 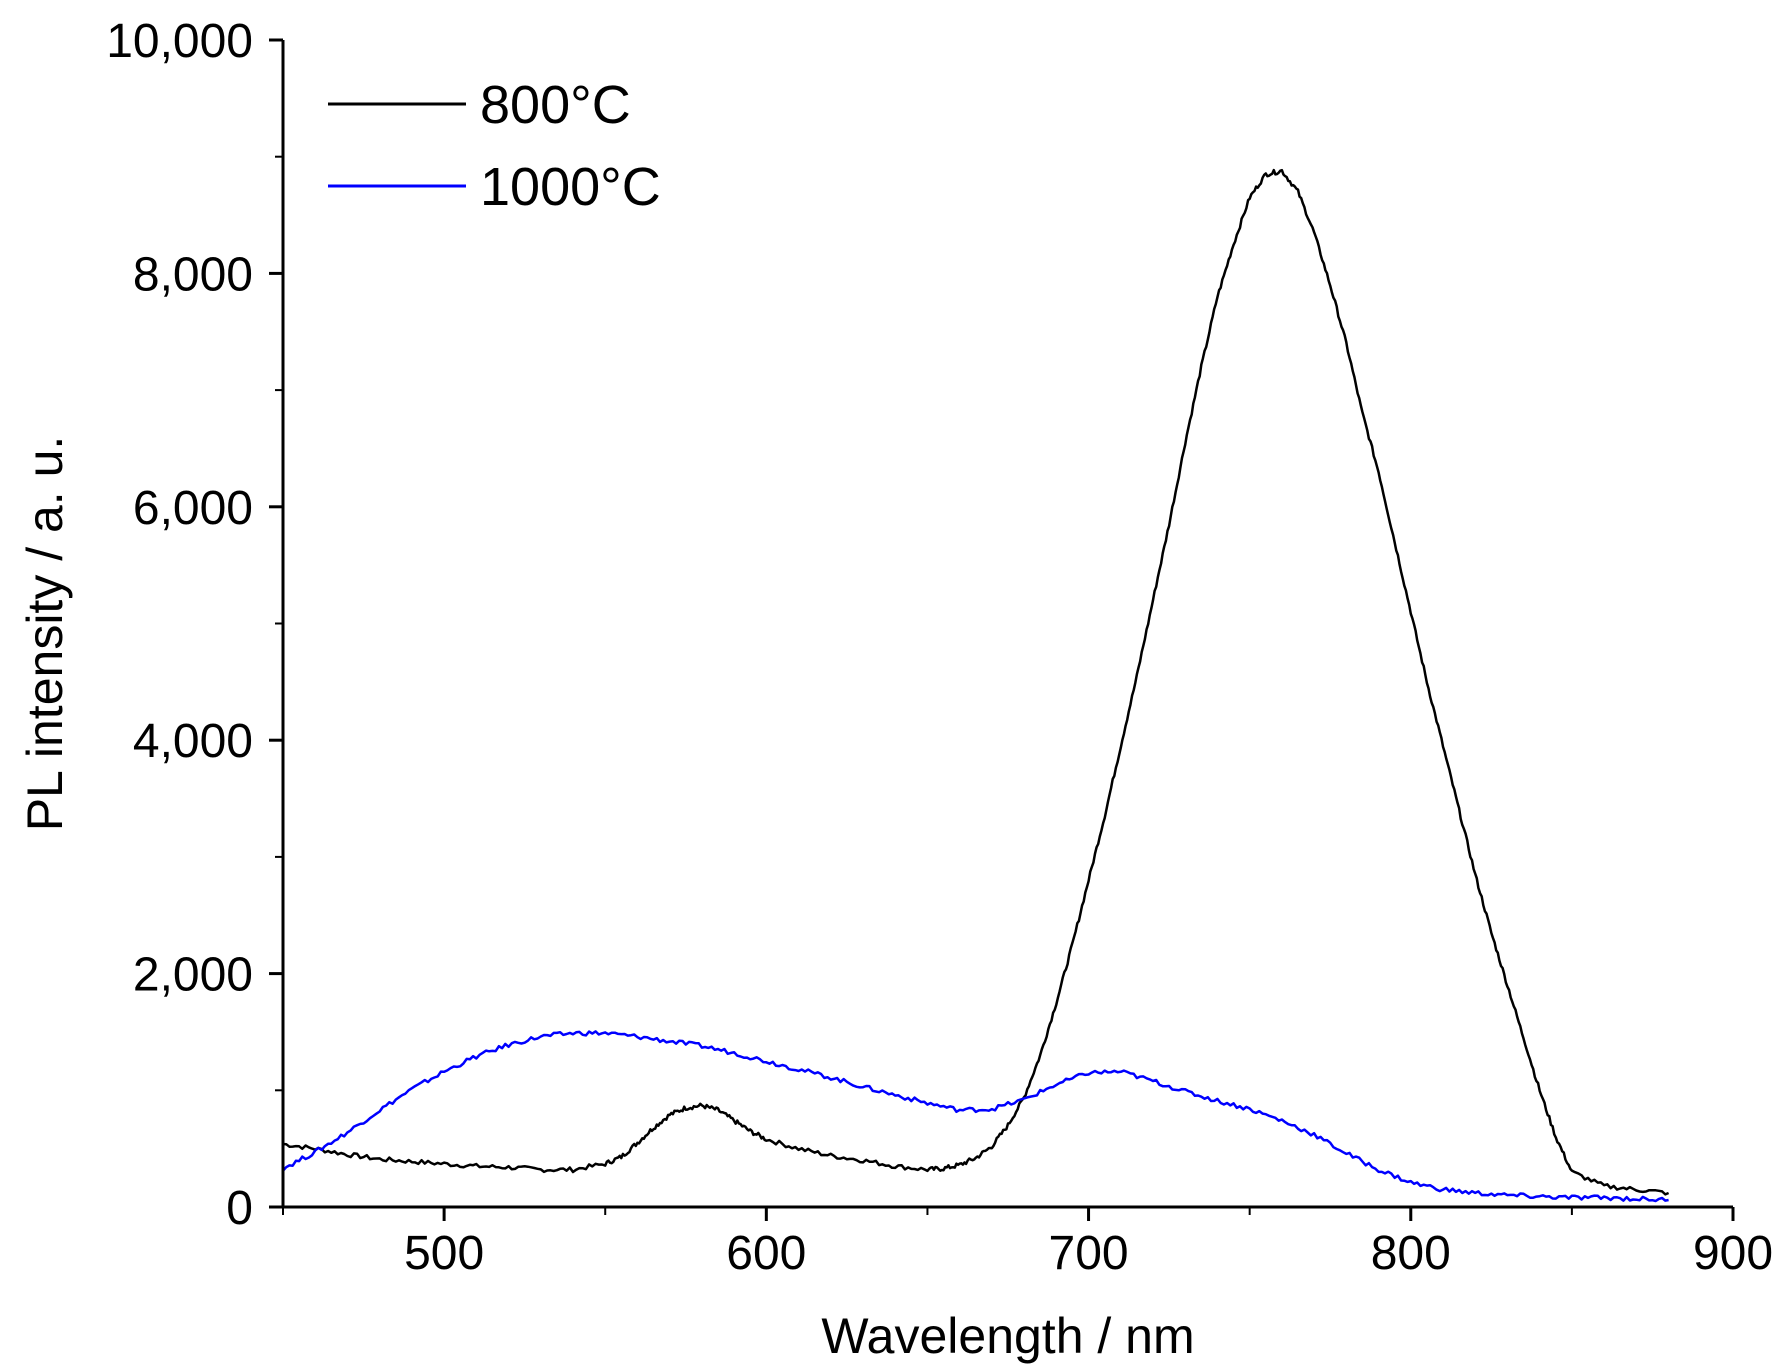 I want to click on y-tick-label: 4,000, so click(x=193, y=741).